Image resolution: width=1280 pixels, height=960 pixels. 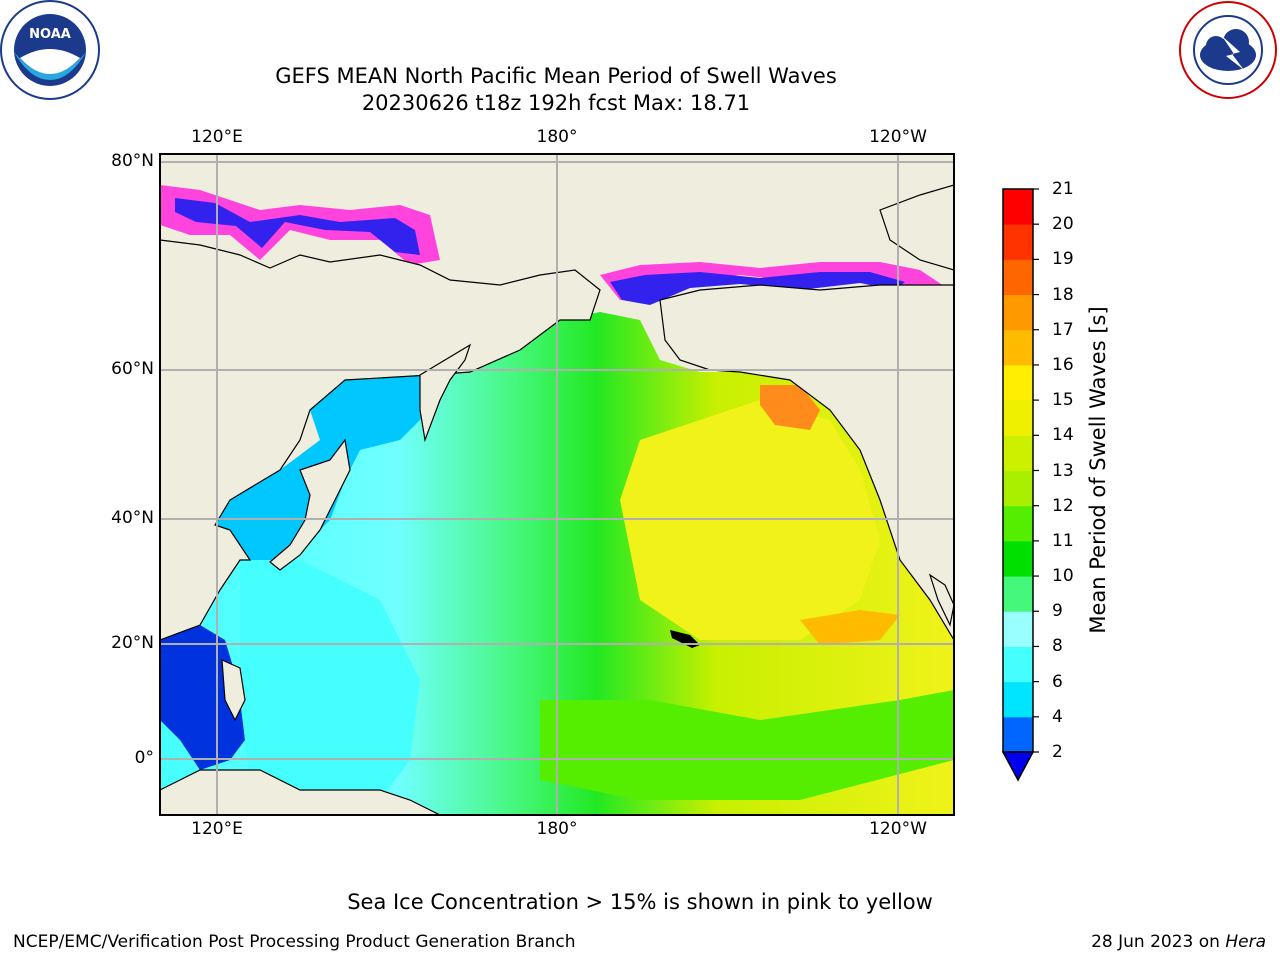 What do you see at coordinates (300, 792) in the screenshot?
I see `maritime-continent` at bounding box center [300, 792].